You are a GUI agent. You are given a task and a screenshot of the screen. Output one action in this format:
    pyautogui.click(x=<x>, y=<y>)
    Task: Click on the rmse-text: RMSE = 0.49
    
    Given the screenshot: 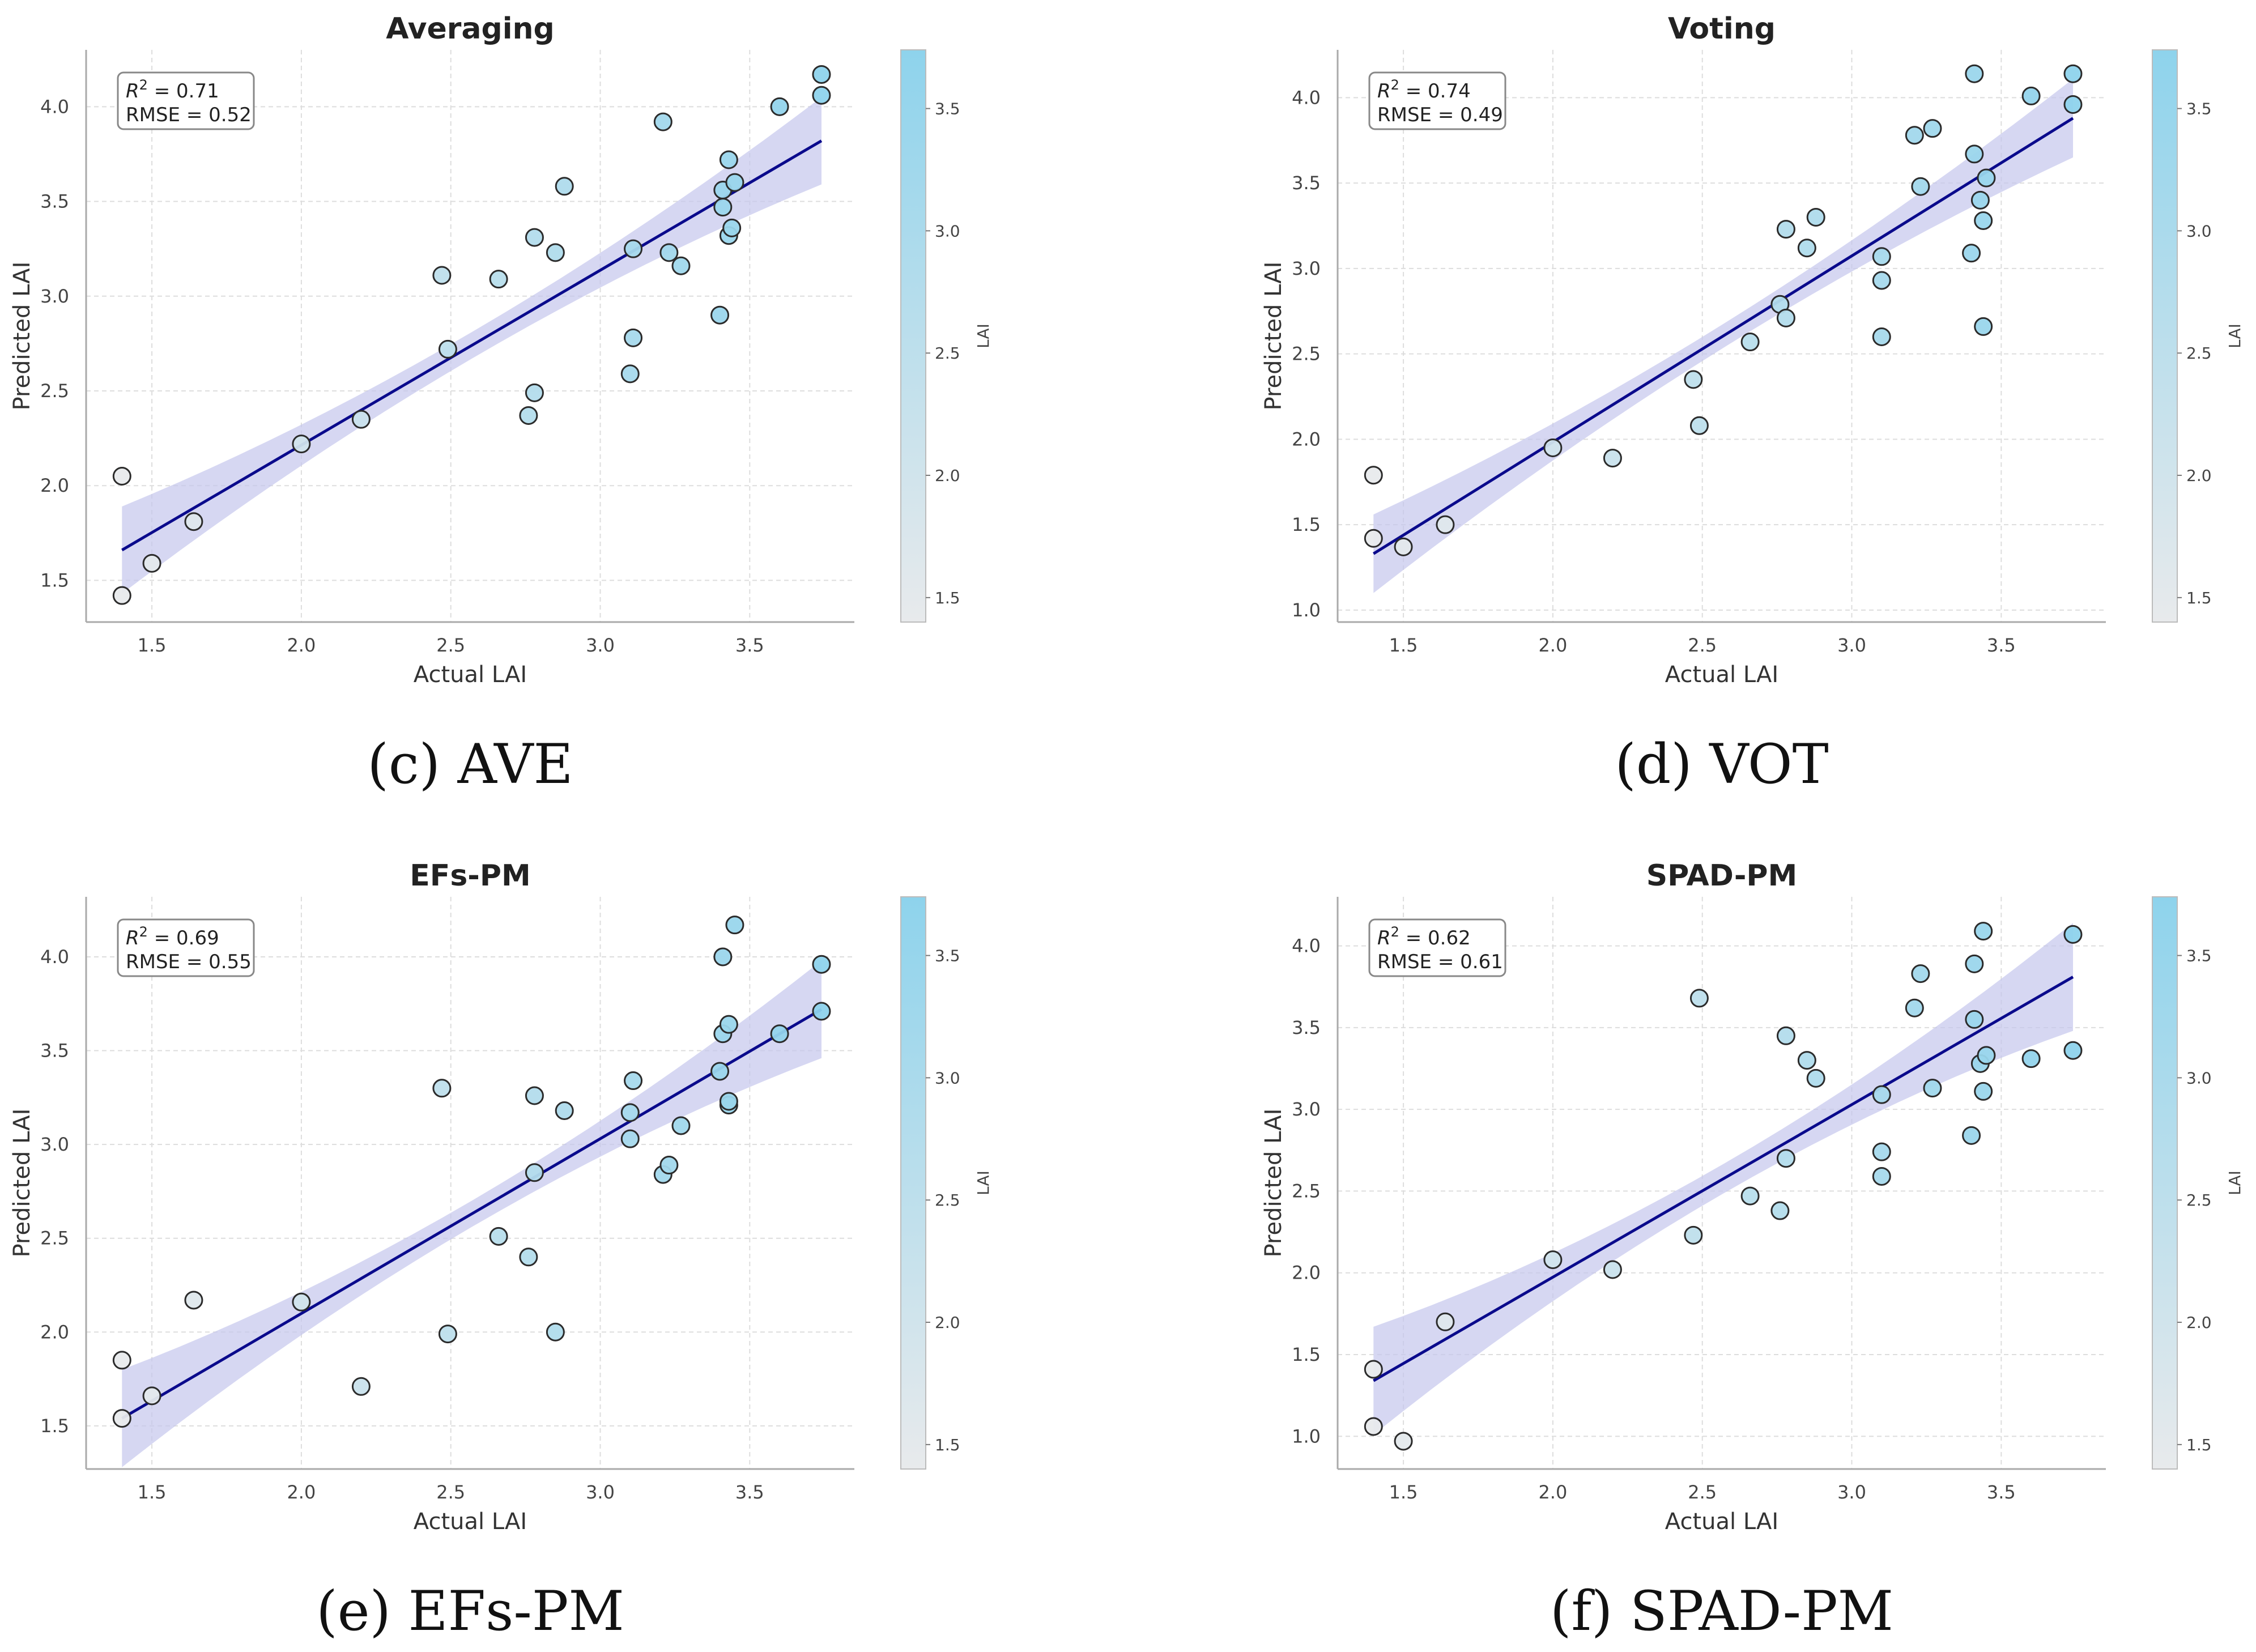 What is the action you would take?
    pyautogui.click(x=1440, y=115)
    